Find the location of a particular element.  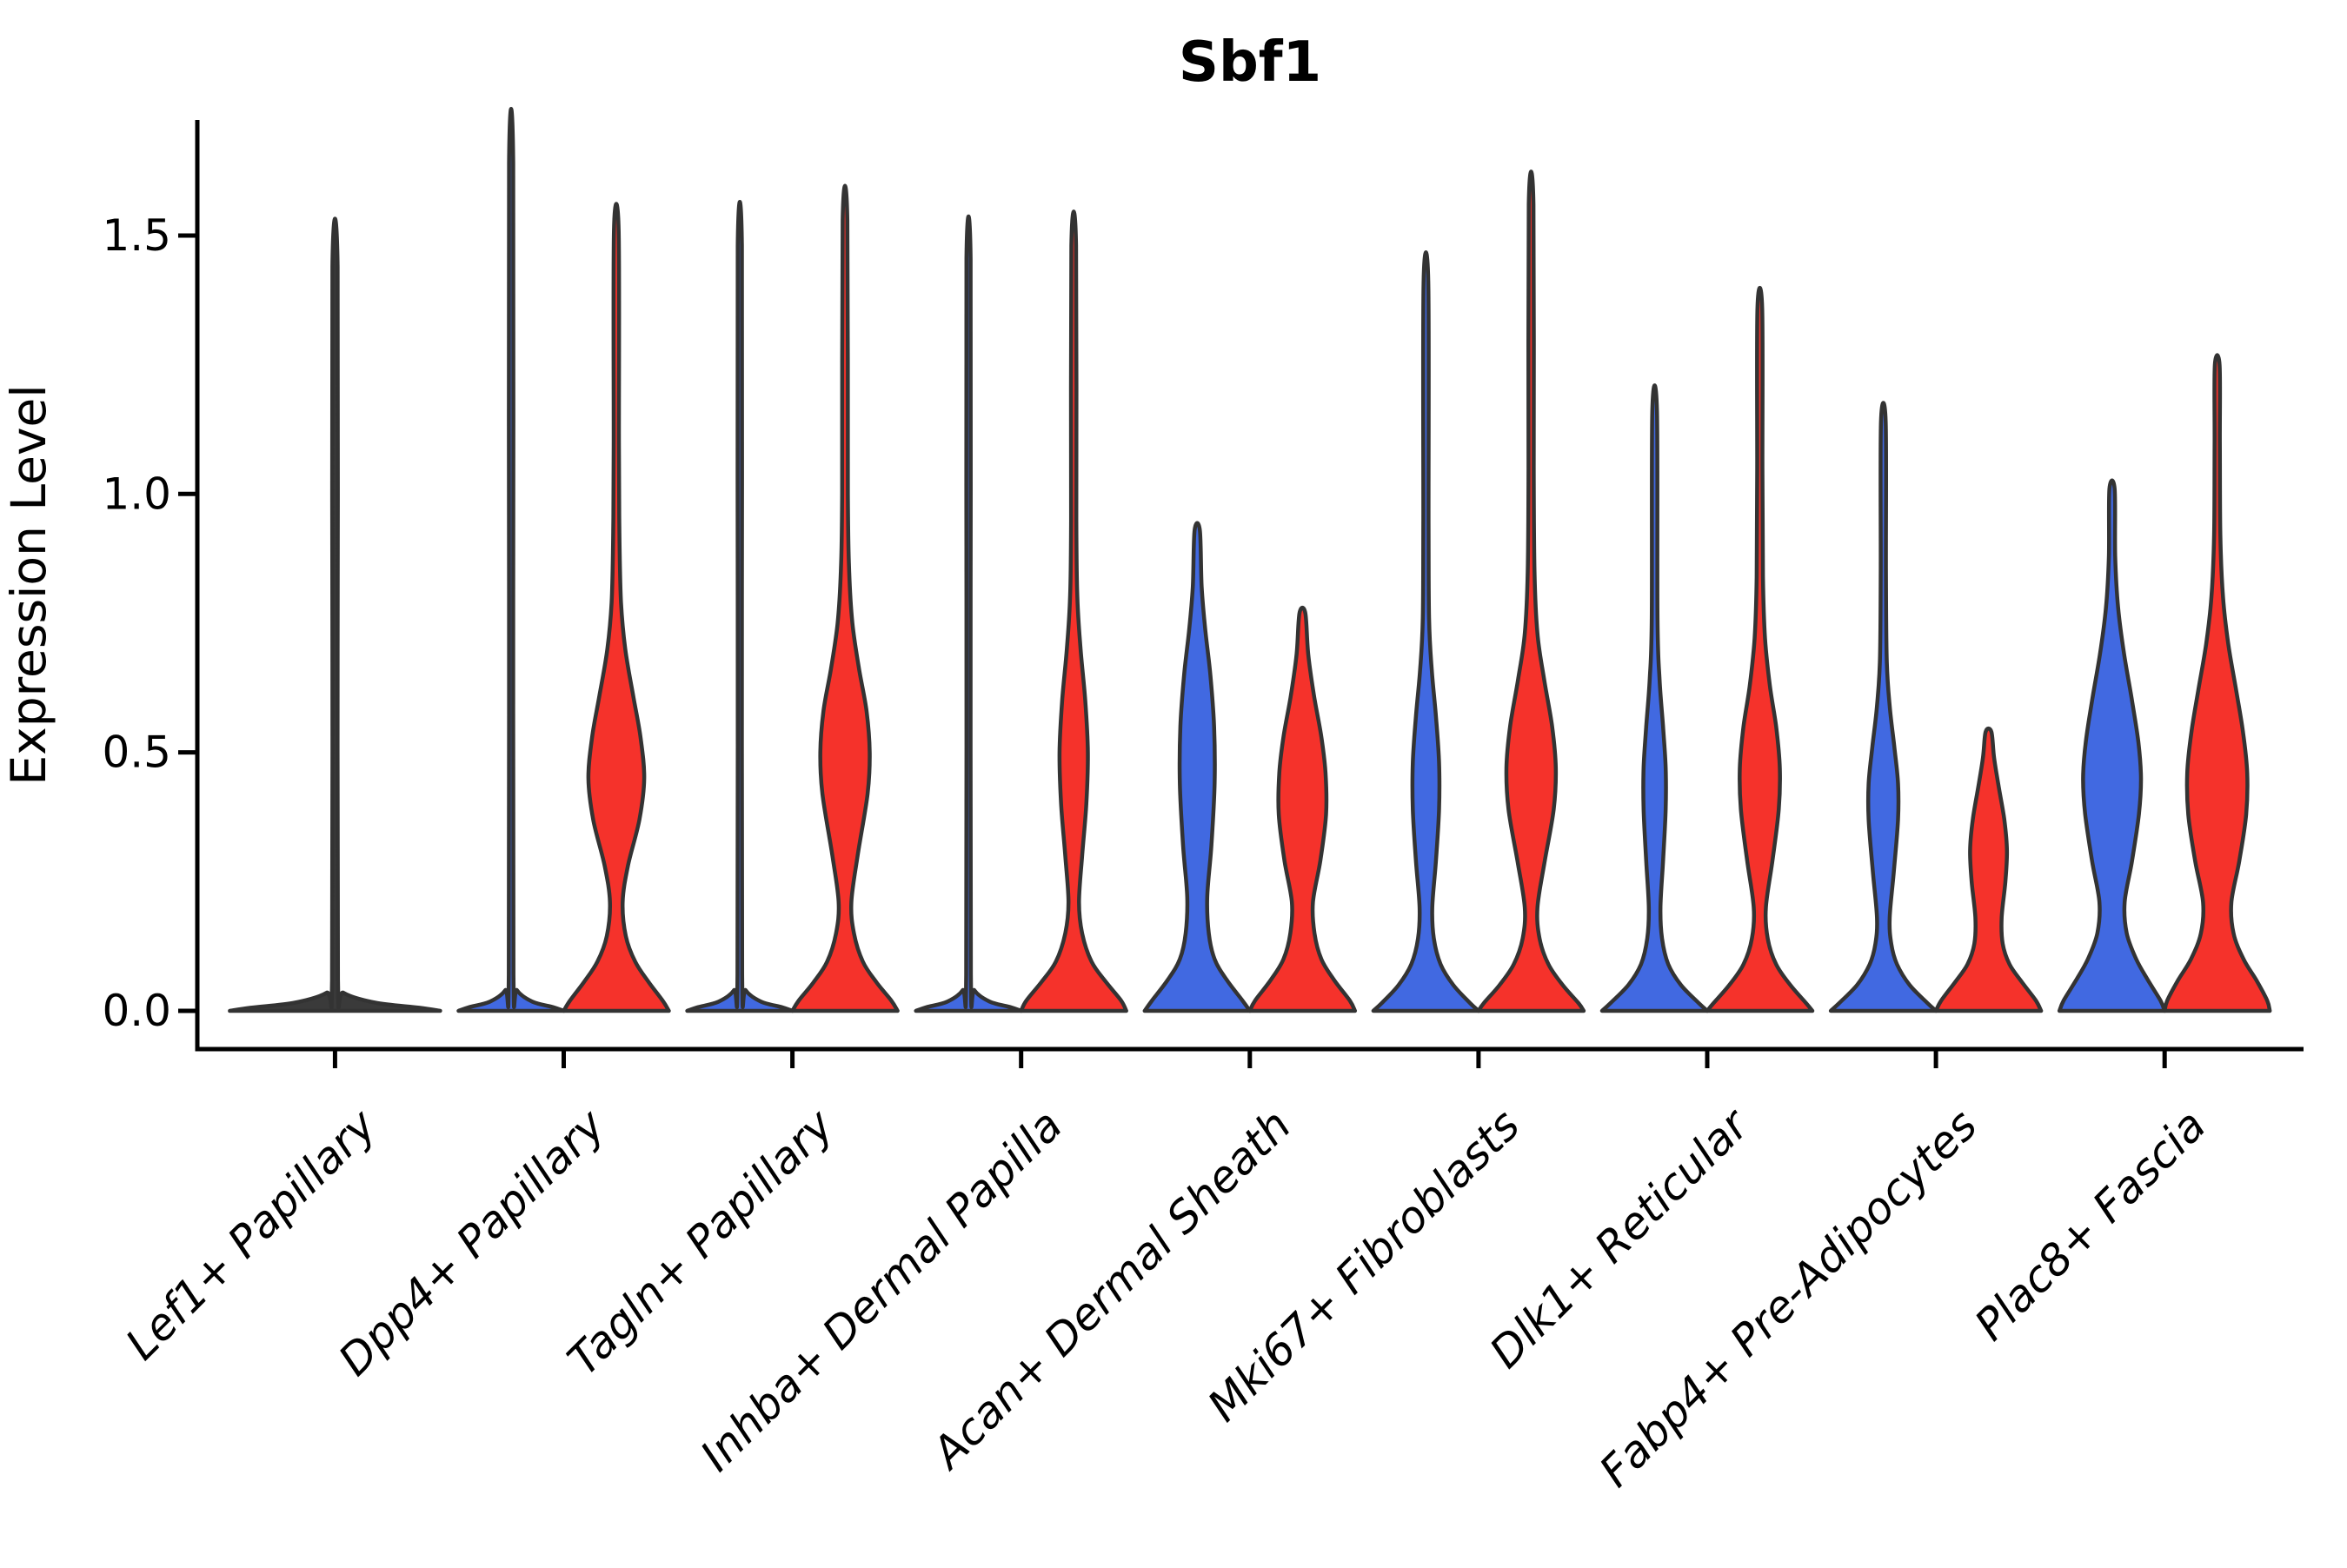

violin-inhba-dermal-papilla-left is located at coordinates (968, 613).